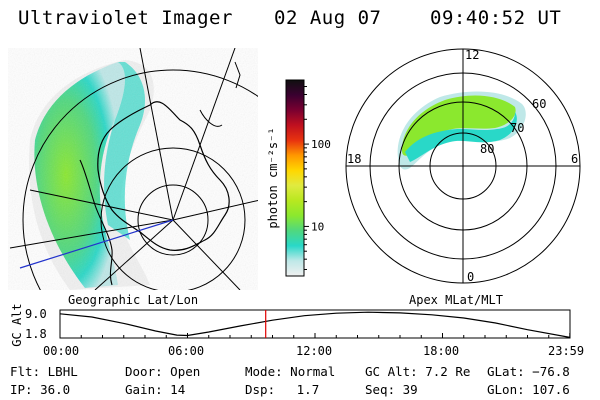  I want to click on xtick-0000: 00:00, so click(61, 351).